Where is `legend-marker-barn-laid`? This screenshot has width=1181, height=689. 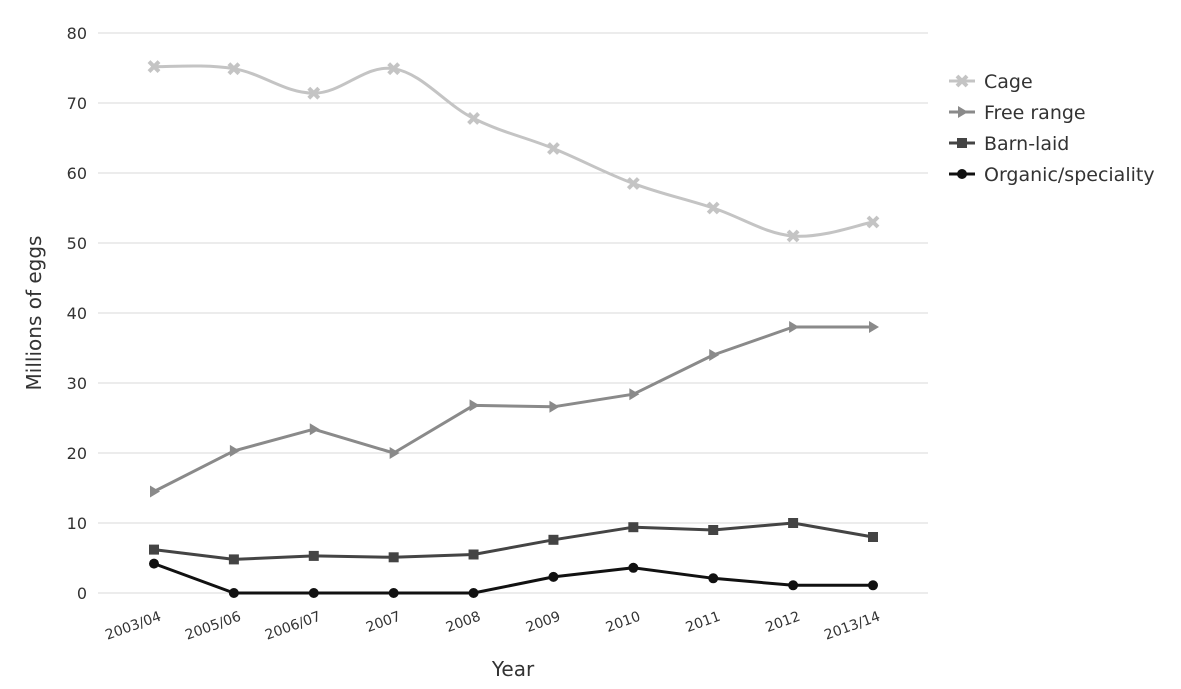 legend-marker-barn-laid is located at coordinates (962, 143).